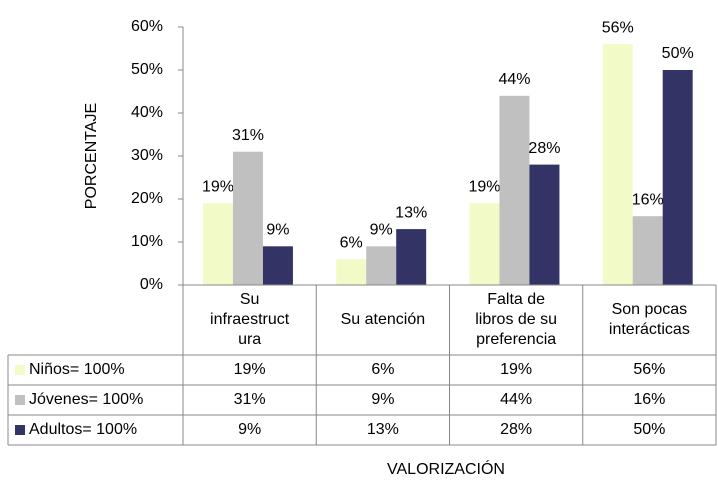  What do you see at coordinates (516, 319) in the screenshot?
I see `x-tick-label: libros de su` at bounding box center [516, 319].